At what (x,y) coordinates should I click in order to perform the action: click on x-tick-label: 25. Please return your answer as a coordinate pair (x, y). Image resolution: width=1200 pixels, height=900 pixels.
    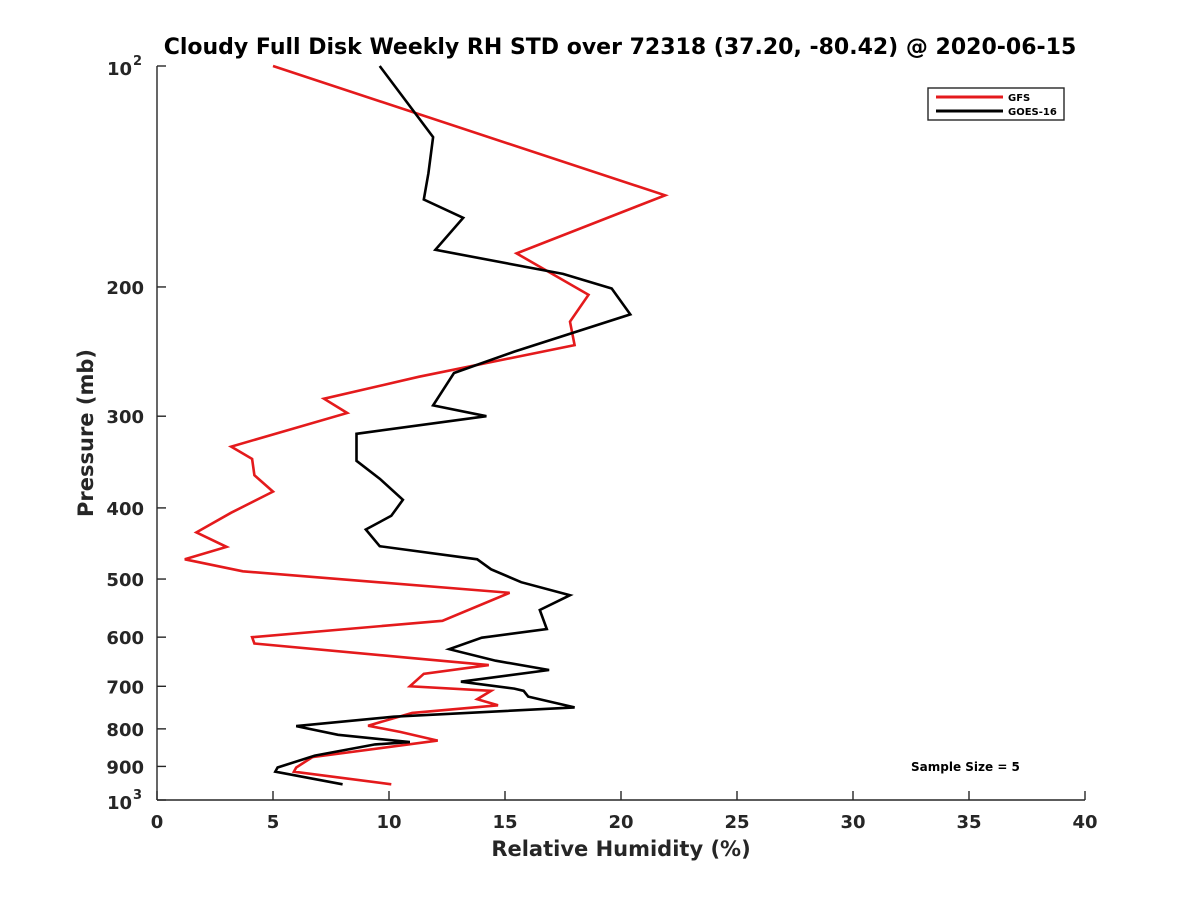
    Looking at the image, I should click on (736, 822).